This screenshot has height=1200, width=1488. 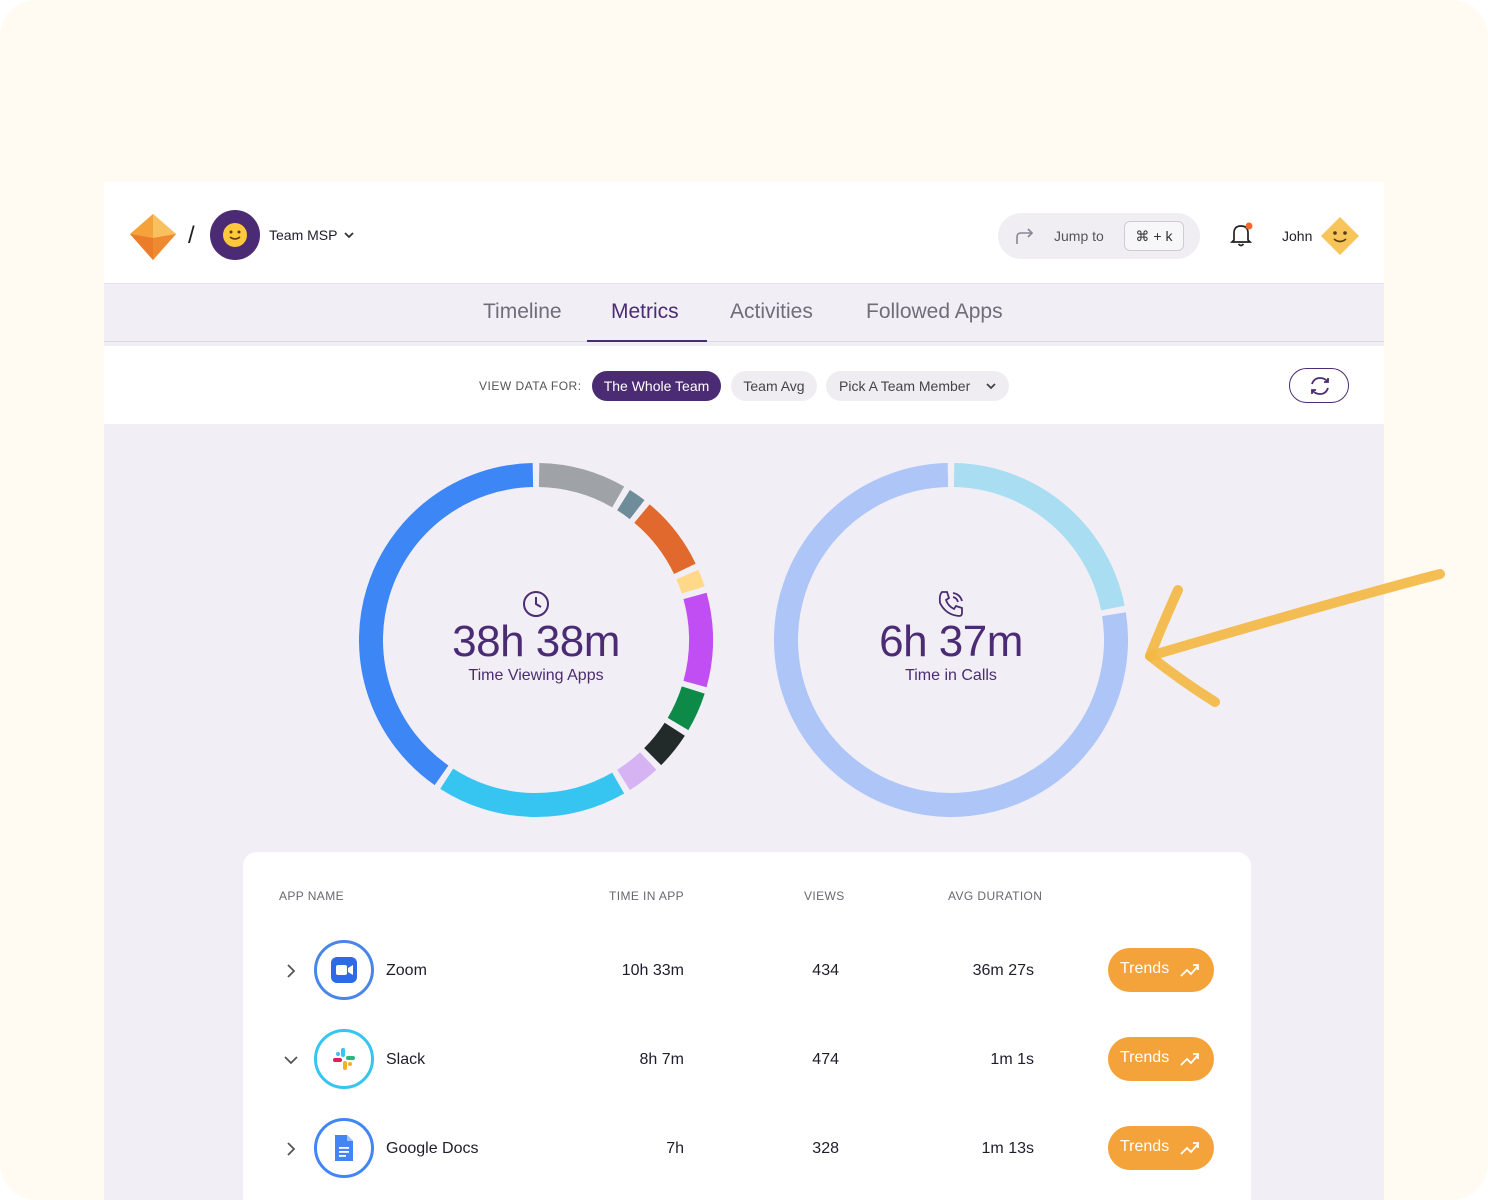 I want to click on time-viewing-apps-value: 38h 38m, so click(x=536, y=641).